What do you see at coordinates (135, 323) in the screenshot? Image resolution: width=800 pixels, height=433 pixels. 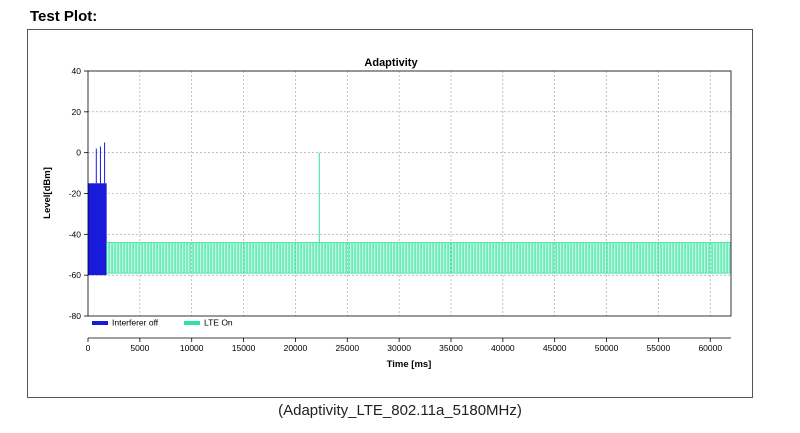 I see `legend-label: Interferer off` at bounding box center [135, 323].